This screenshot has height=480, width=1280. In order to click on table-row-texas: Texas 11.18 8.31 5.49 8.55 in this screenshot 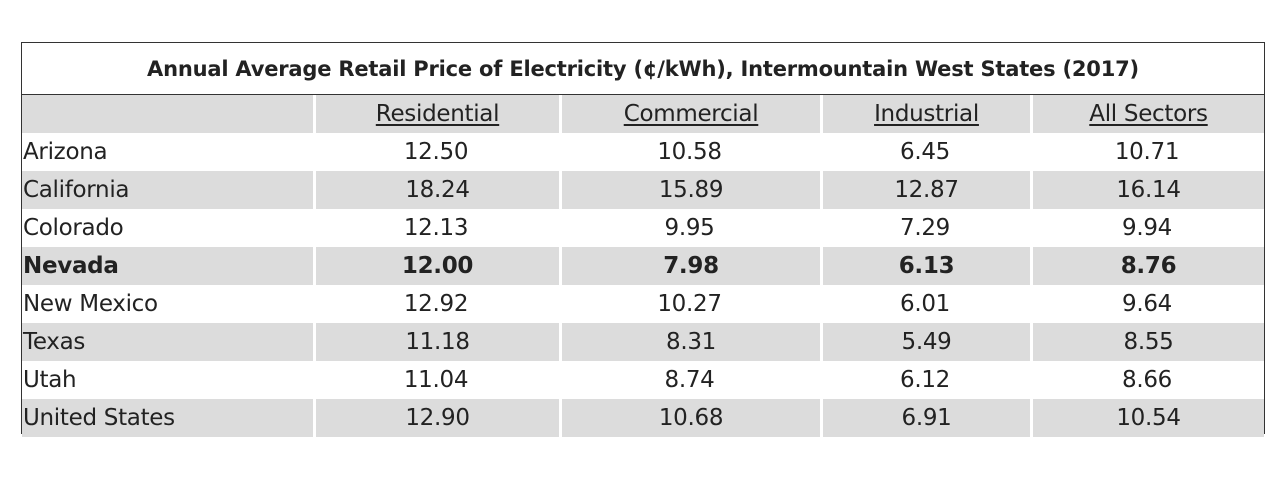, I will do `click(643, 342)`.